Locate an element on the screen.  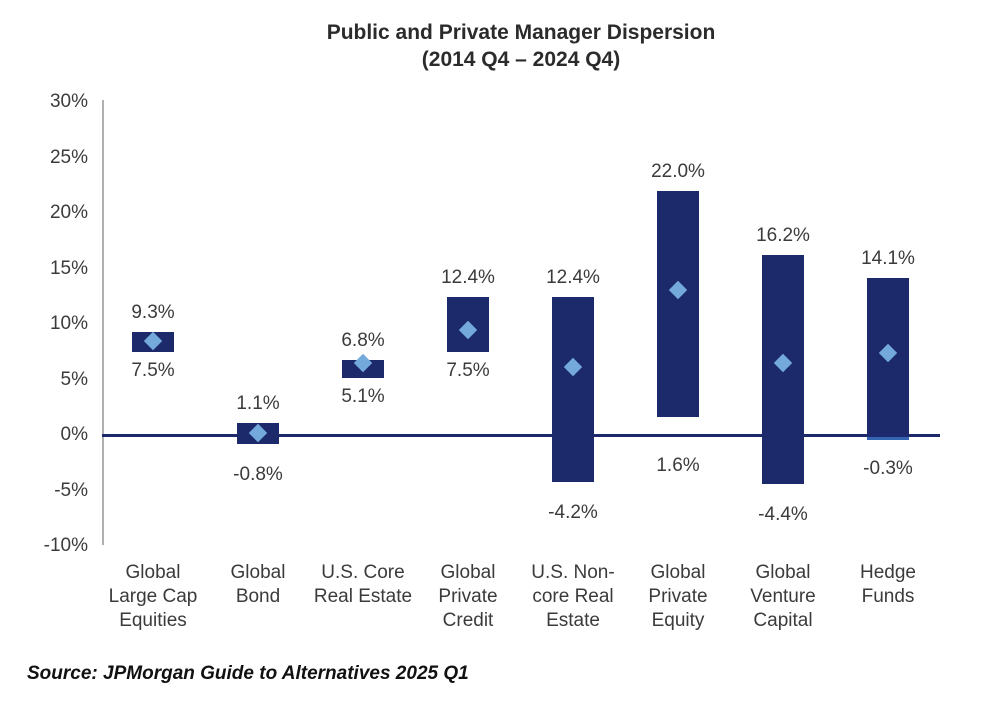
zero-line is located at coordinates (521, 435).